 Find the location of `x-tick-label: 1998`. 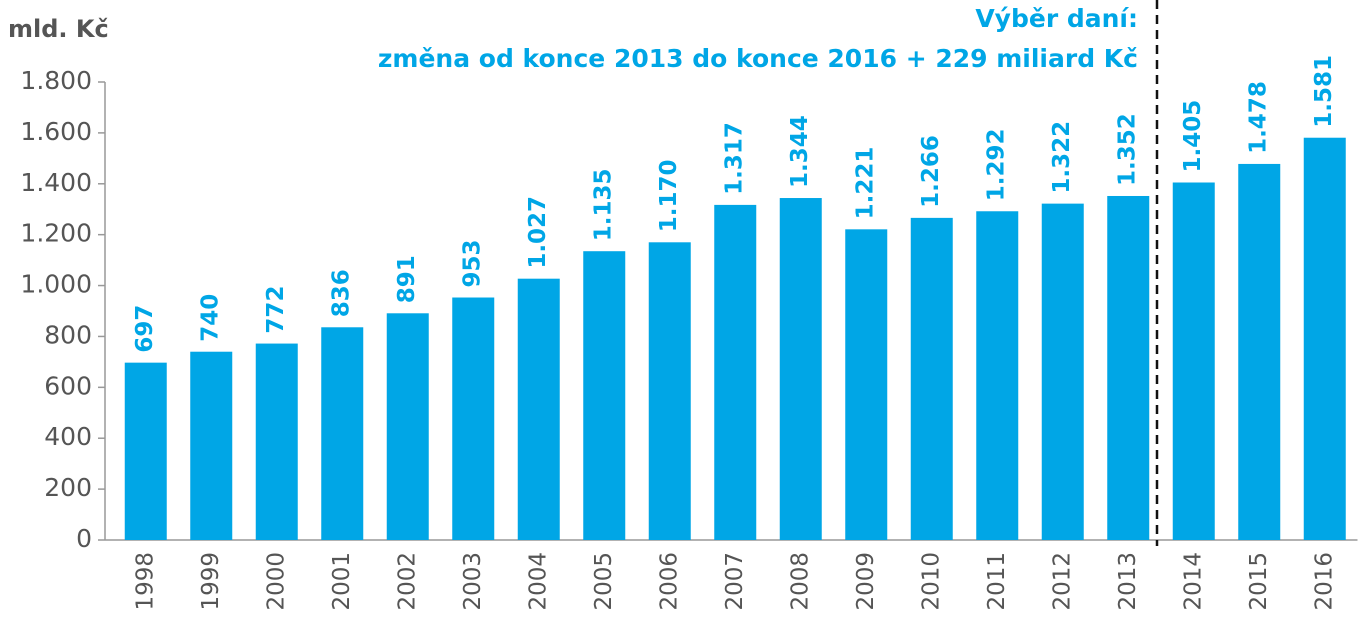

x-tick-label: 1998 is located at coordinates (145, 581).